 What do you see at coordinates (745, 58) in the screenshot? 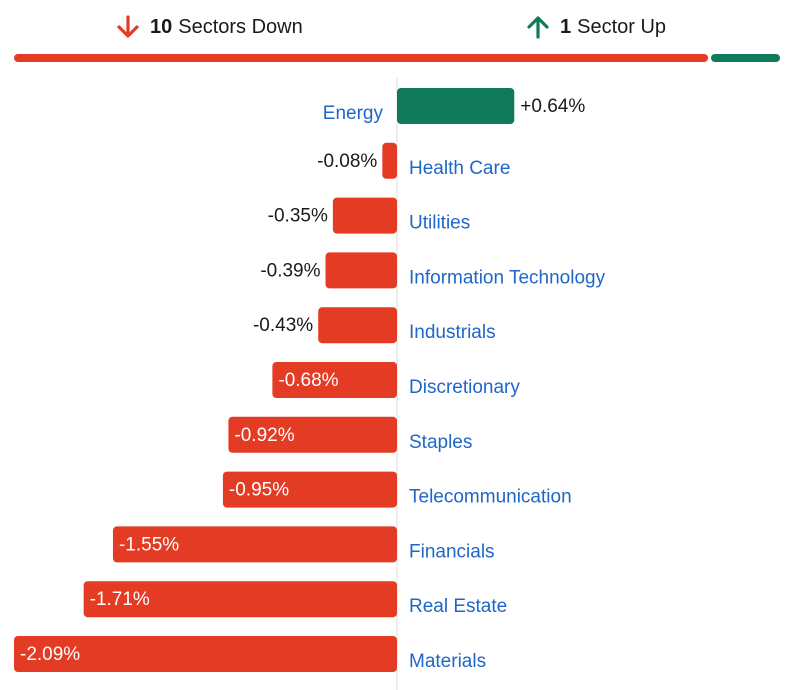
I see `sectors-up-ratio-bar` at bounding box center [745, 58].